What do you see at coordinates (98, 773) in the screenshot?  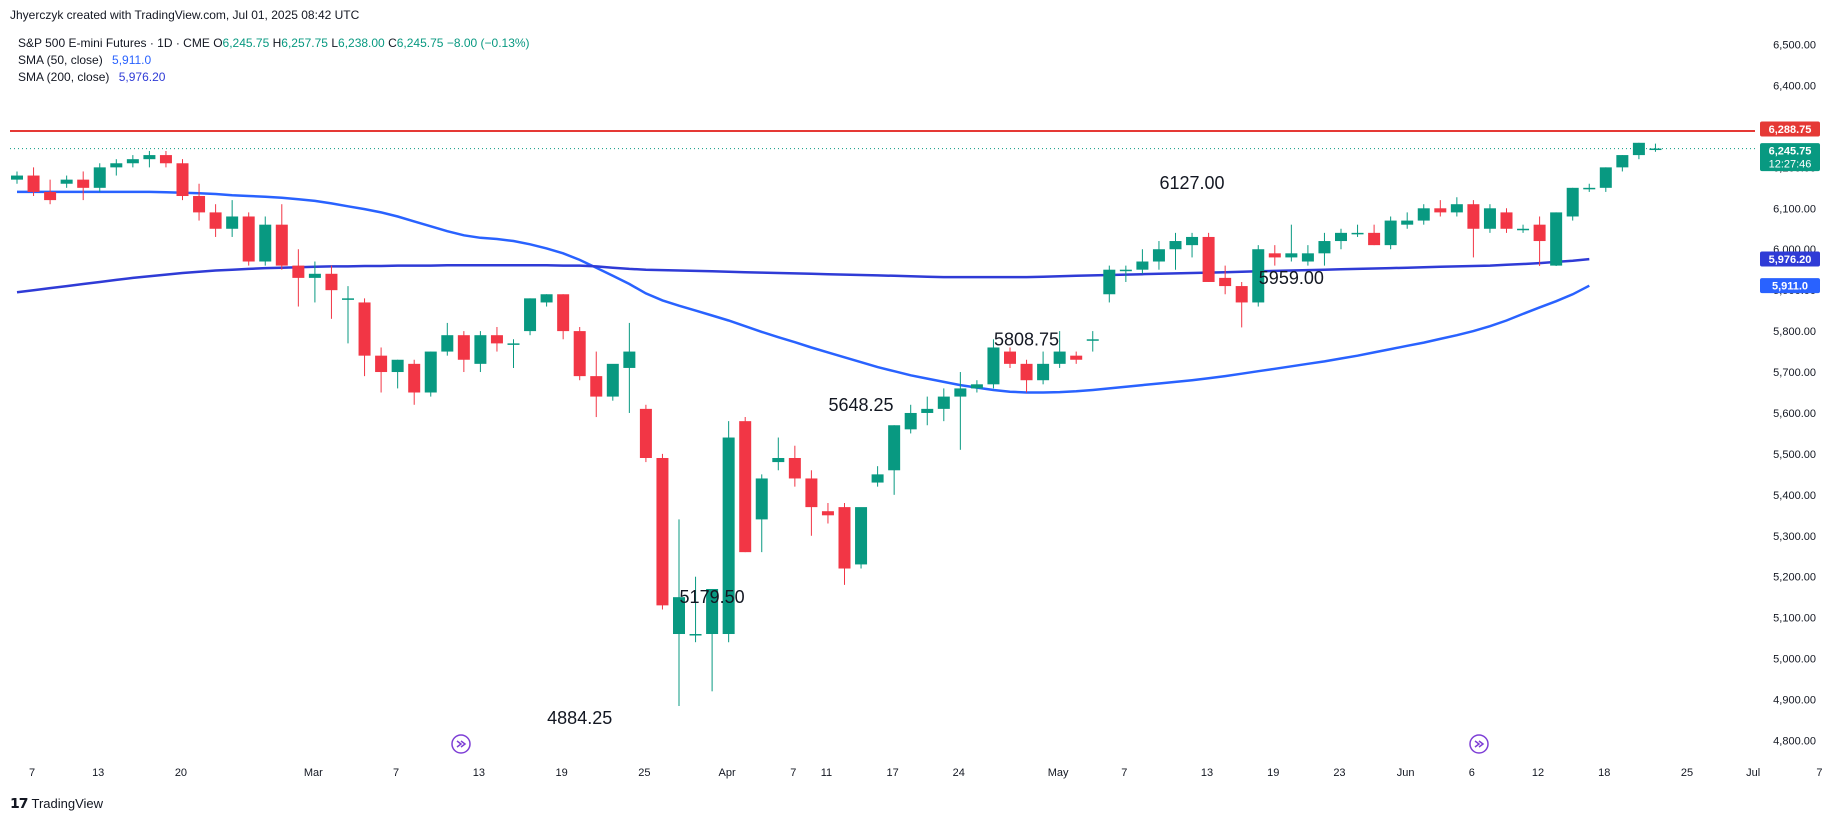 I see `x-tick-label: 13` at bounding box center [98, 773].